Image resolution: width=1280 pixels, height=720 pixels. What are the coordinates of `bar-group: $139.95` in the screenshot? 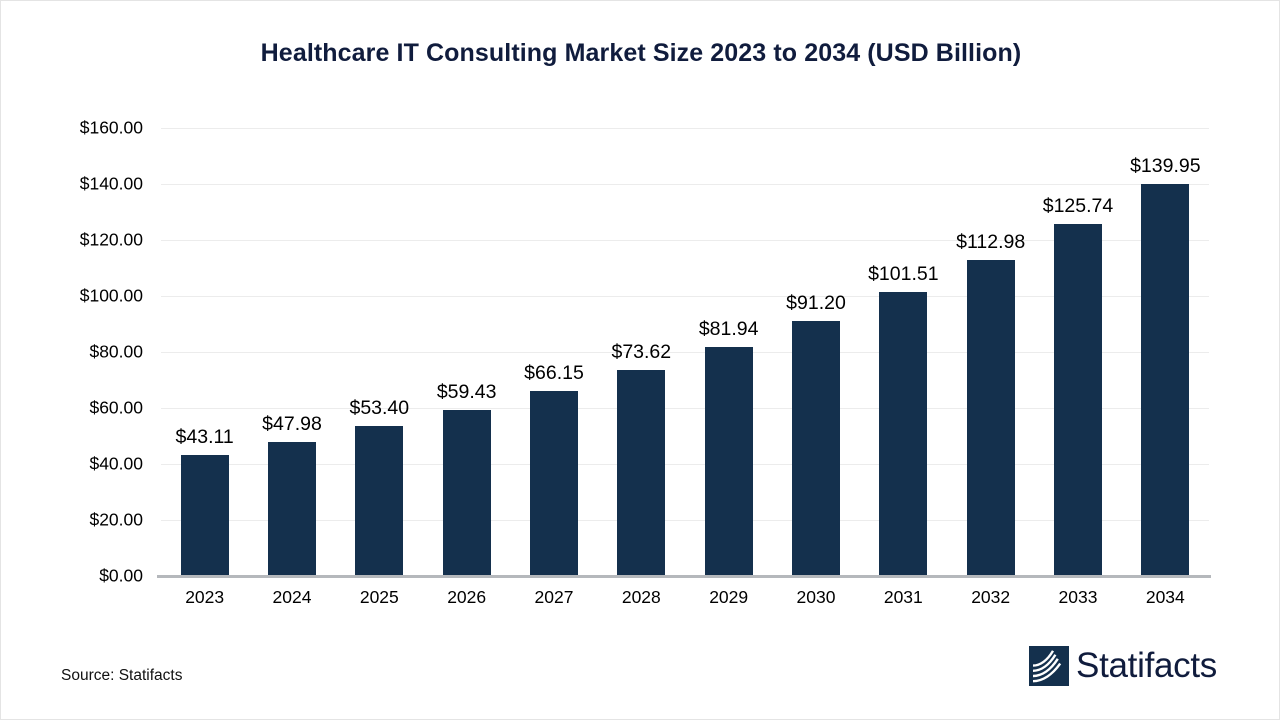 It's located at (1165, 352).